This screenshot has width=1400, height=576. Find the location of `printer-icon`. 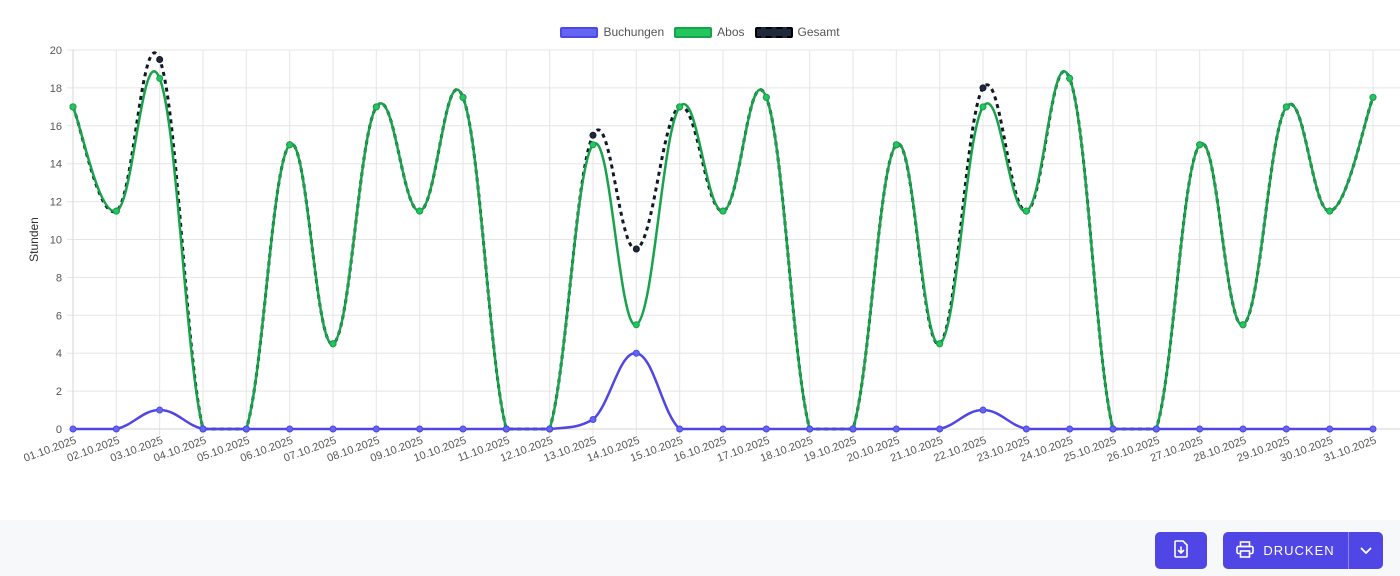

printer-icon is located at coordinates (1245, 550).